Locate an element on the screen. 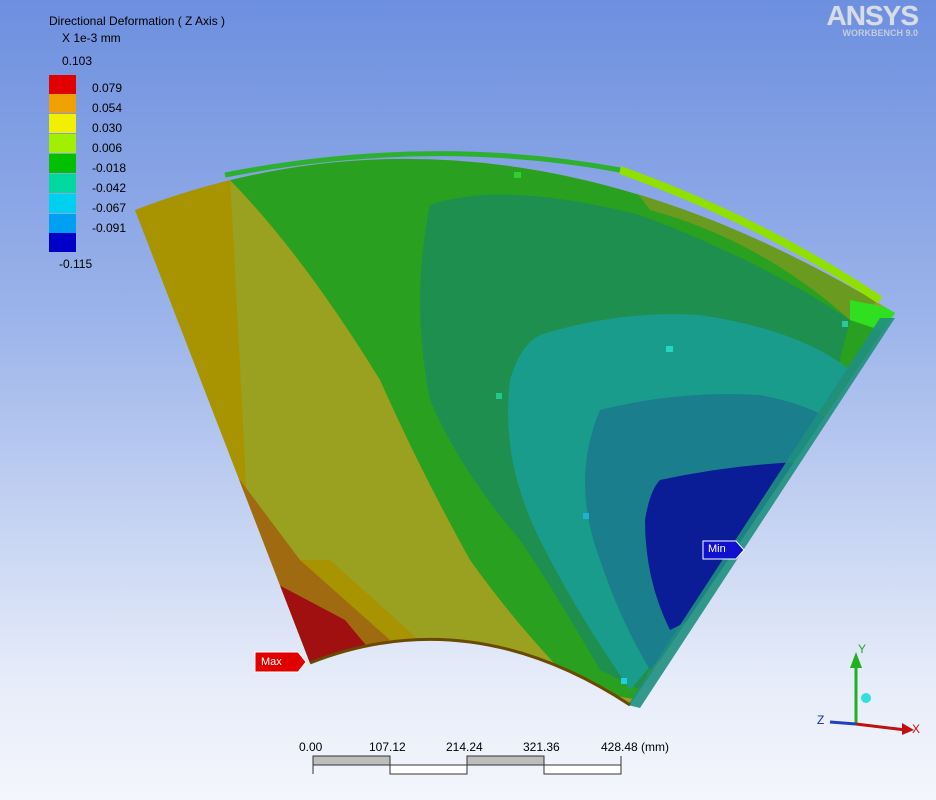 This screenshot has width=936, height=800. scale-tick-label: 0.00 is located at coordinates (311, 747).